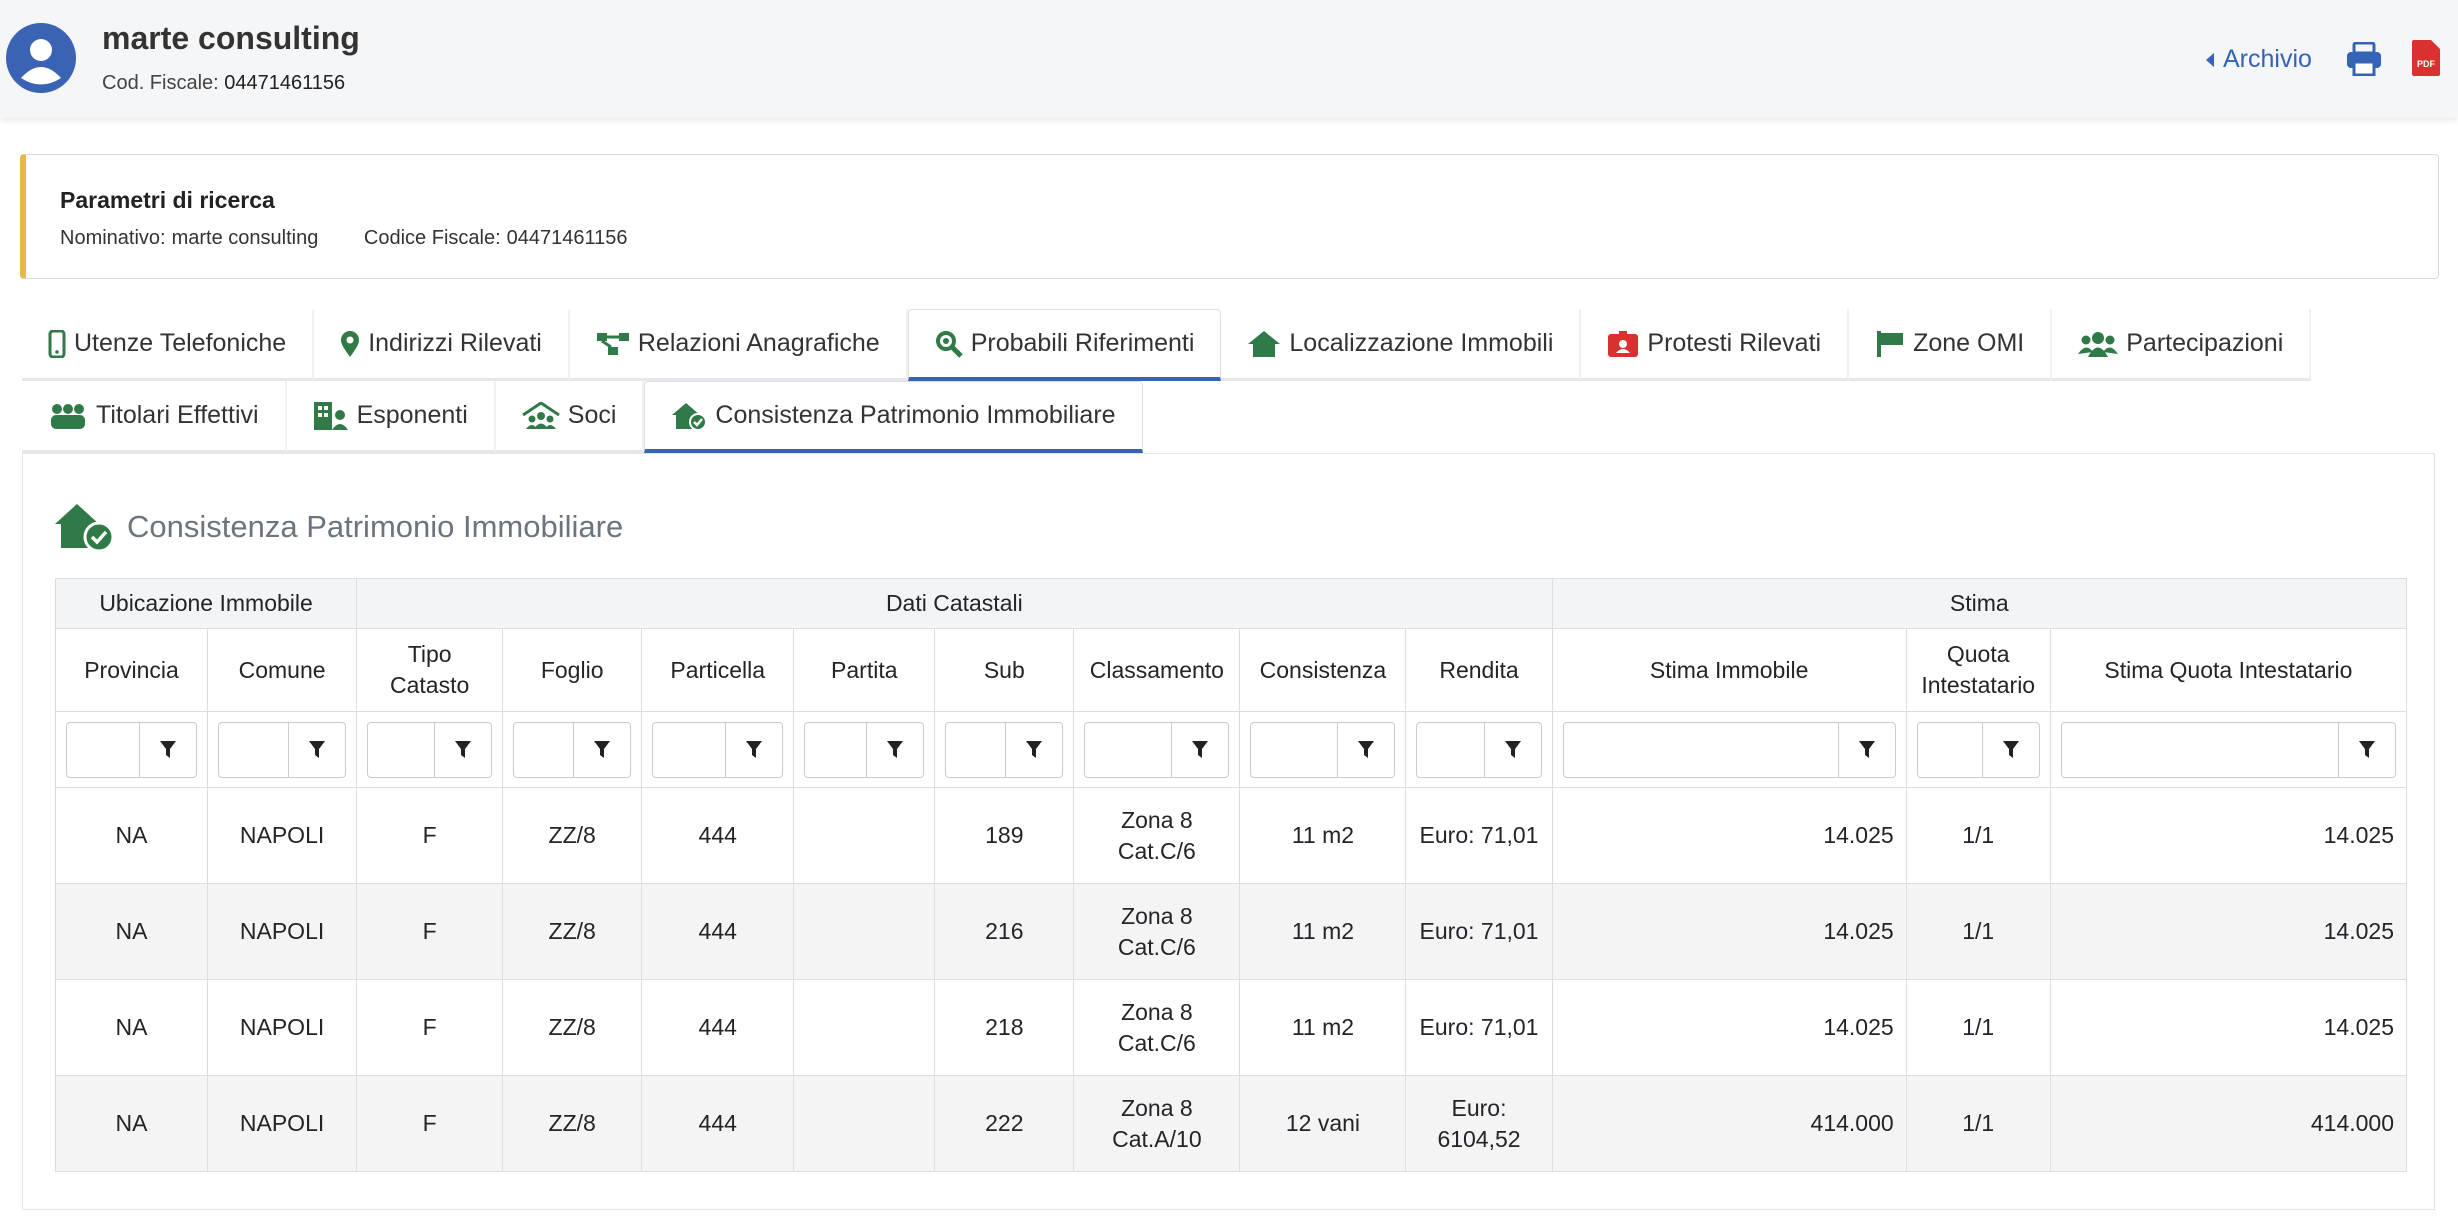 The image size is (2458, 1222). Describe the element at coordinates (1978, 1028) in the screenshot. I see `data-cell: 1/1` at that location.